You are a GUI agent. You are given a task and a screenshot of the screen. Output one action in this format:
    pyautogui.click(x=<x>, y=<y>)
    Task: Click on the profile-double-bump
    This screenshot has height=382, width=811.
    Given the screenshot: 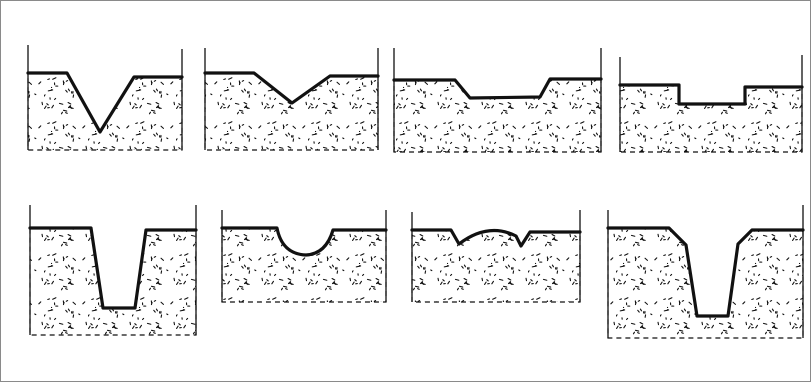 What is the action you would take?
    pyautogui.click(x=496, y=256)
    